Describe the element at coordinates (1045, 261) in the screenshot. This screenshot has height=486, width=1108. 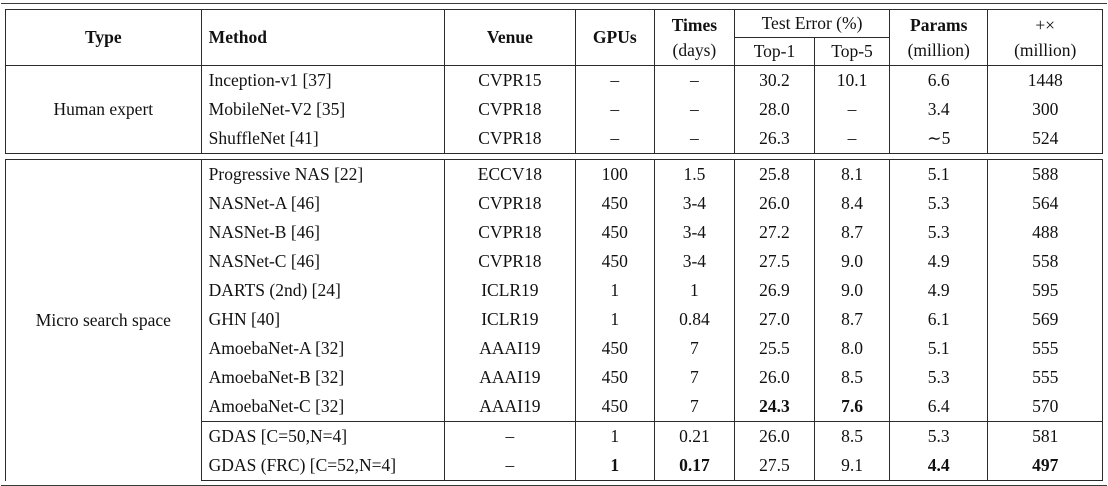
I see `cell-madds: 558` at that location.